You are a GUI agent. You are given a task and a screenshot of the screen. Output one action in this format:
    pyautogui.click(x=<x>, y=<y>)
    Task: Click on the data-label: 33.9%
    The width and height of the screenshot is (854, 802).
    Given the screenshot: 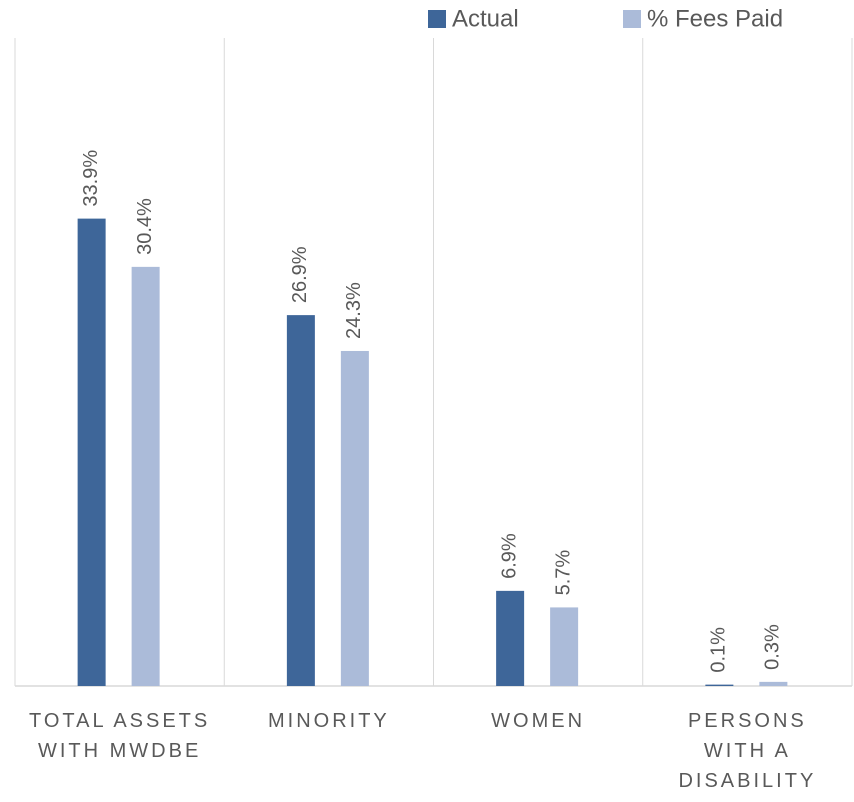 What is the action you would take?
    pyautogui.click(x=91, y=178)
    